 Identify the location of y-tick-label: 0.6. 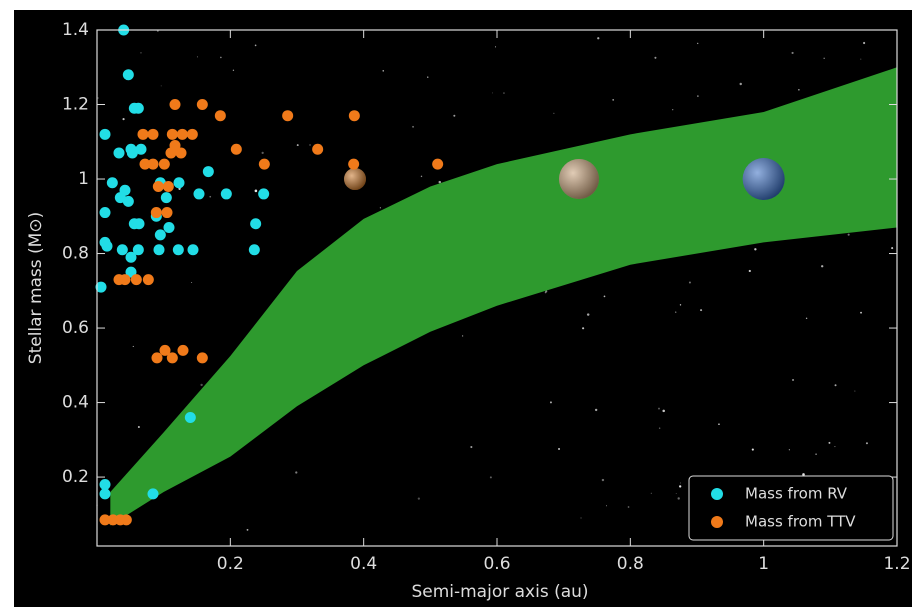
(75, 328).